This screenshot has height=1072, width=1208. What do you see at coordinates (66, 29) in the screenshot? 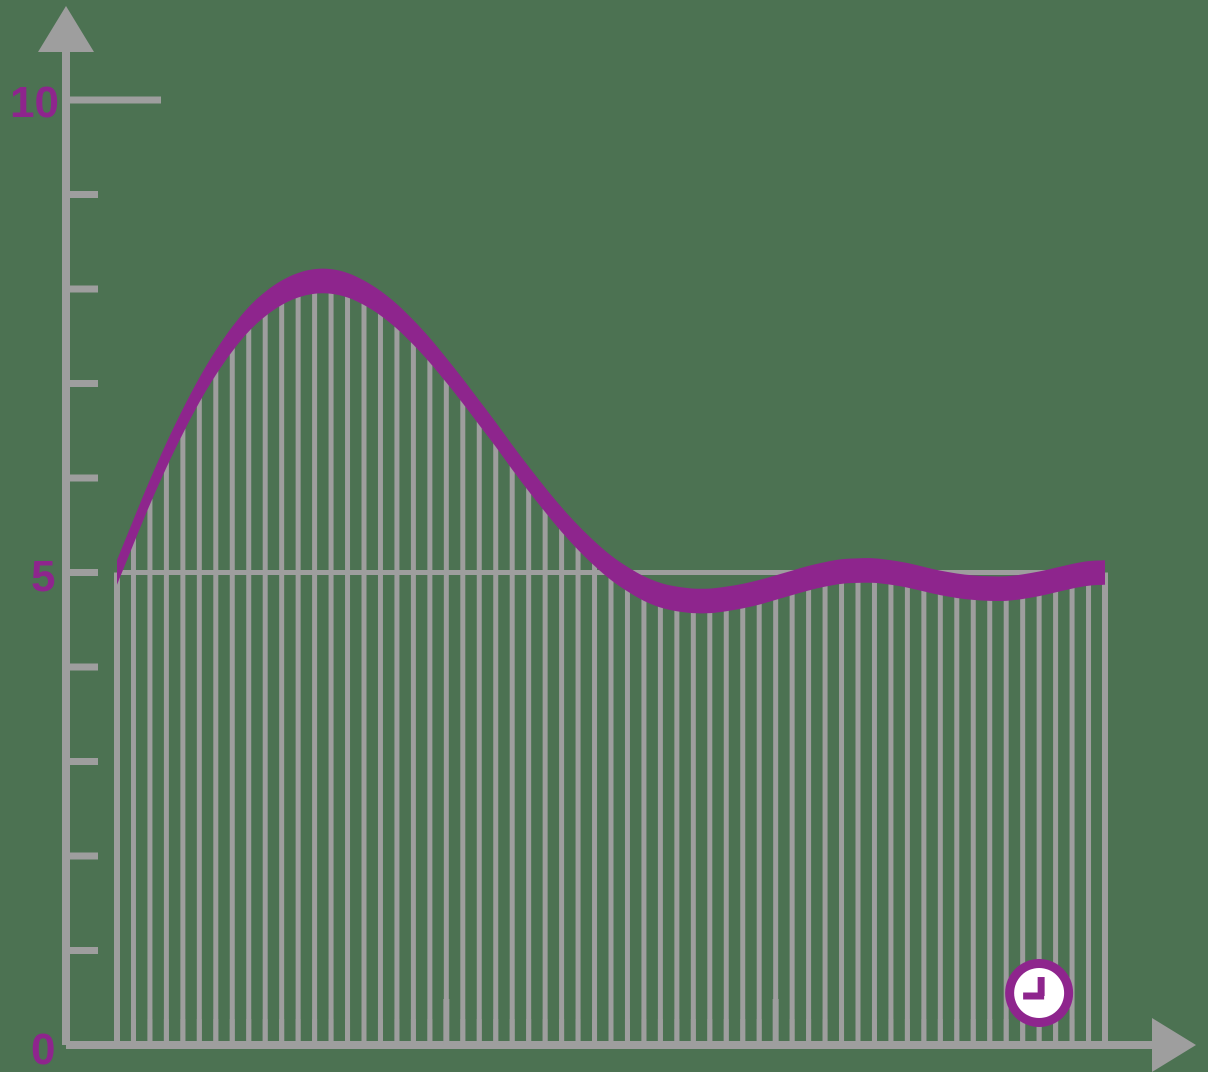
I see `arrow-up-icon` at bounding box center [66, 29].